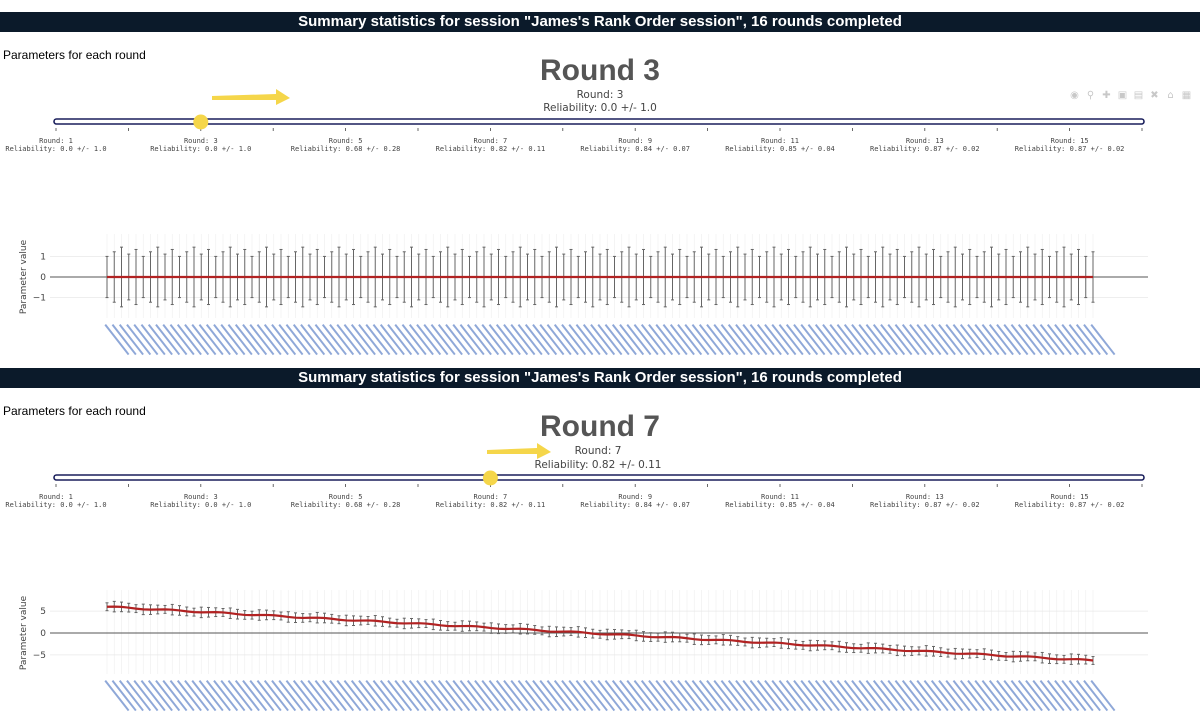  What do you see at coordinates (39, 656) in the screenshot?
I see `y-tick-label: −5` at bounding box center [39, 656].